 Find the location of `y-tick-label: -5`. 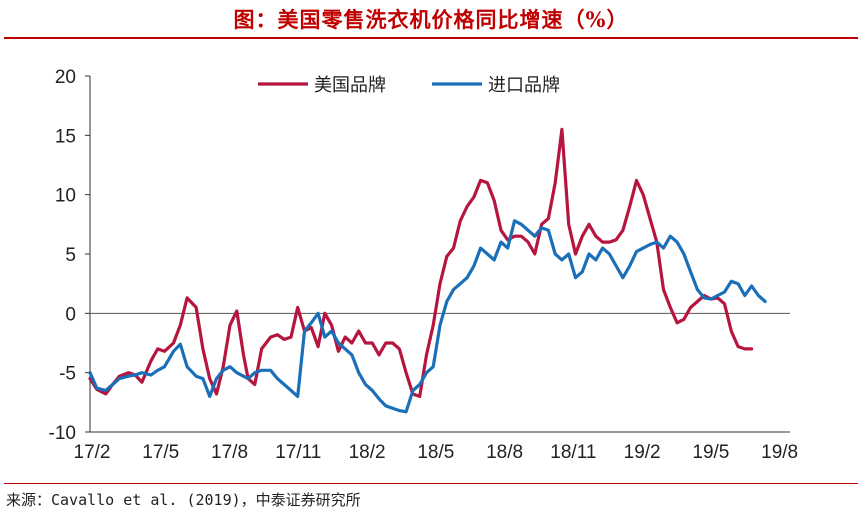

y-tick-label: -5 is located at coordinates (67, 374).